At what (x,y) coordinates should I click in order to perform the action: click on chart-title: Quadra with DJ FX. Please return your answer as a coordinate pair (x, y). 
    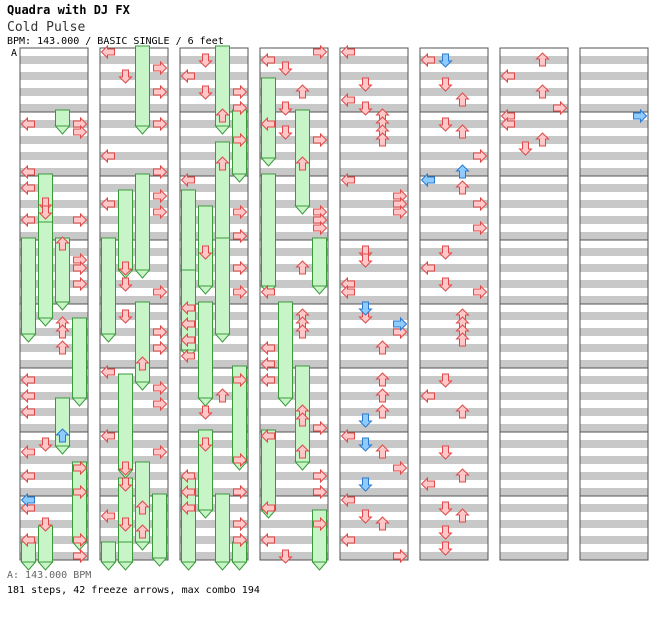
    Looking at the image, I should click on (68, 10).